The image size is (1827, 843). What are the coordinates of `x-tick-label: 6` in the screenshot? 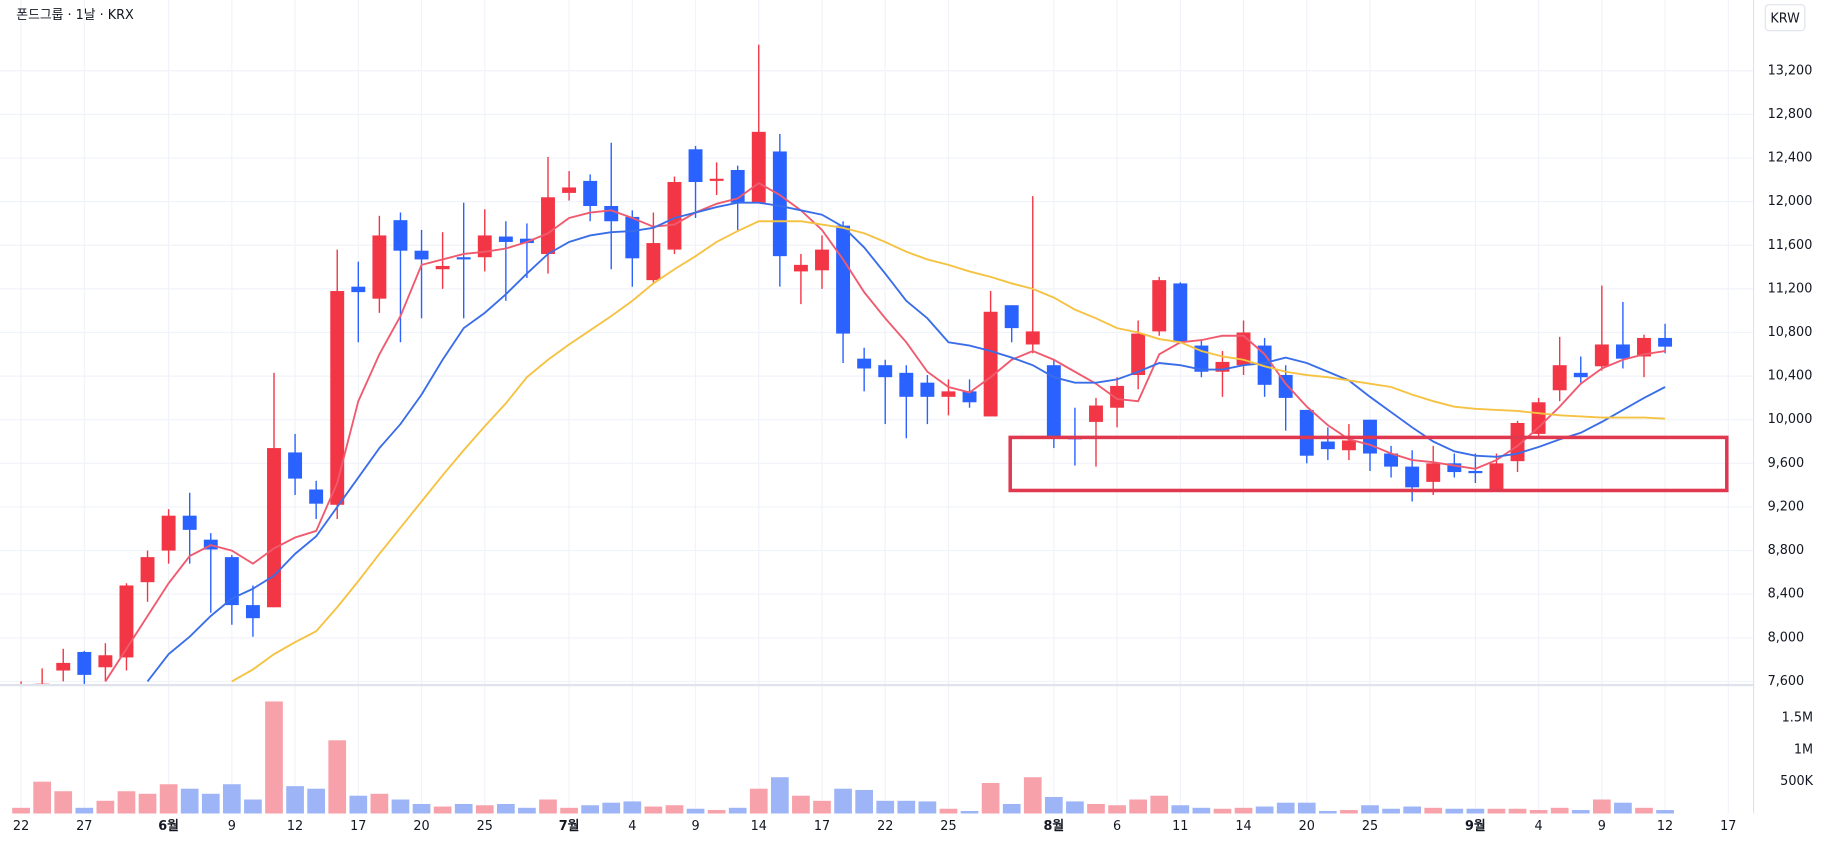 It's located at (1117, 826).